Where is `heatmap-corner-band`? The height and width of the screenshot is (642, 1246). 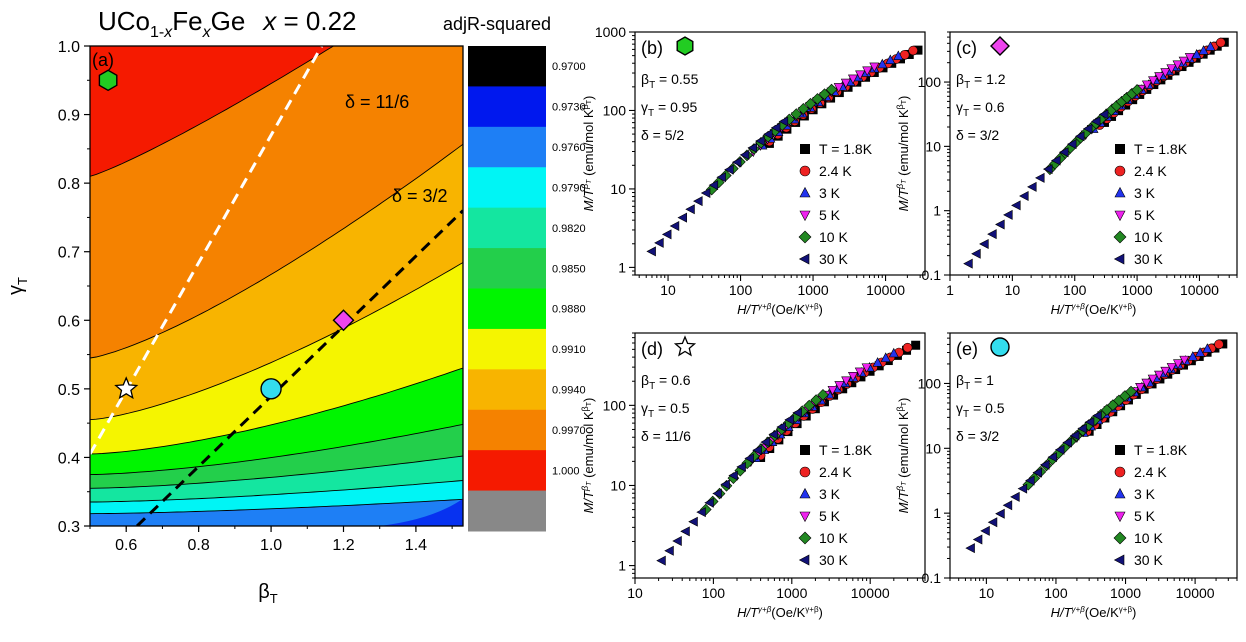
heatmap-corner-band is located at coordinates (421, 512).